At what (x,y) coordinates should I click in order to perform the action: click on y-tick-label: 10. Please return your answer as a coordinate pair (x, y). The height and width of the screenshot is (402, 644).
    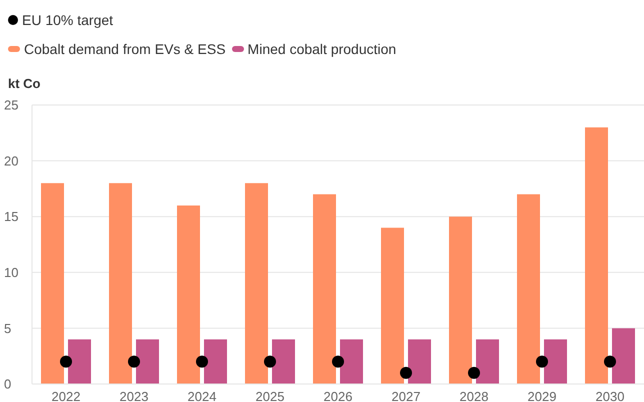
    Looking at the image, I should click on (11, 272).